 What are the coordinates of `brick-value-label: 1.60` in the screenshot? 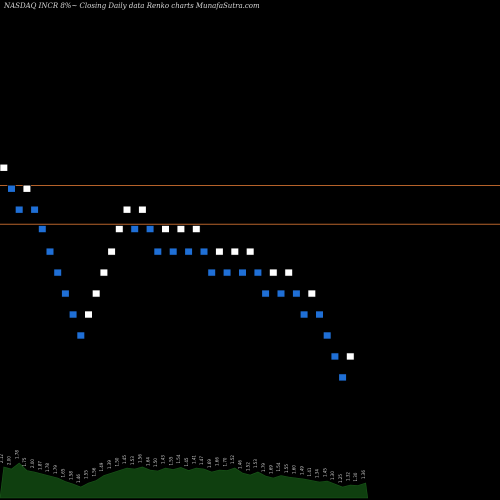 It's located at (294, 469).